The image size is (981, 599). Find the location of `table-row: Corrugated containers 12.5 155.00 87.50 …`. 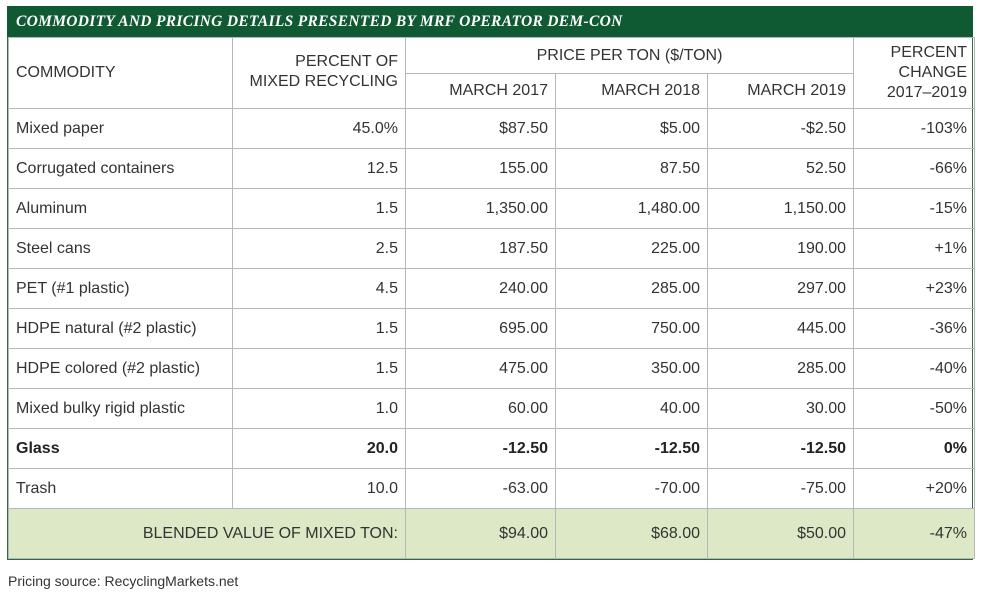

table-row: Corrugated containers 12.5 155.00 87.50 … is located at coordinates (491, 168).